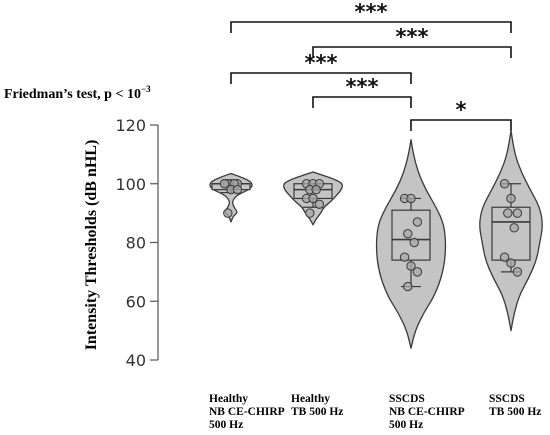  What do you see at coordinates (136, 360) in the screenshot?
I see `y-tick-label: 40` at bounding box center [136, 360].